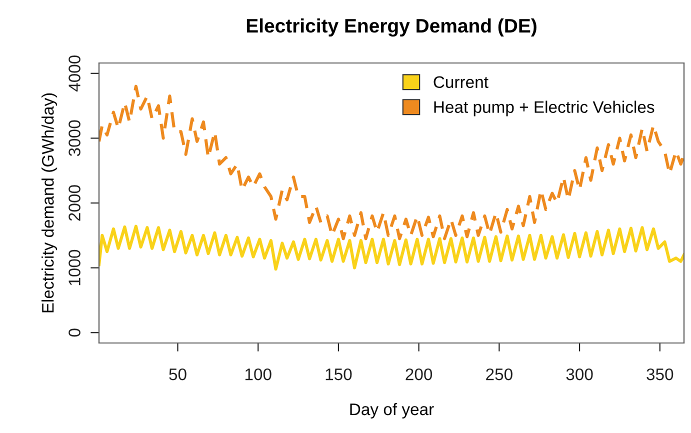 Image resolution: width=691 pixels, height=433 pixels. Describe the element at coordinates (461, 82) in the screenshot. I see `legend-label: Current` at that location.